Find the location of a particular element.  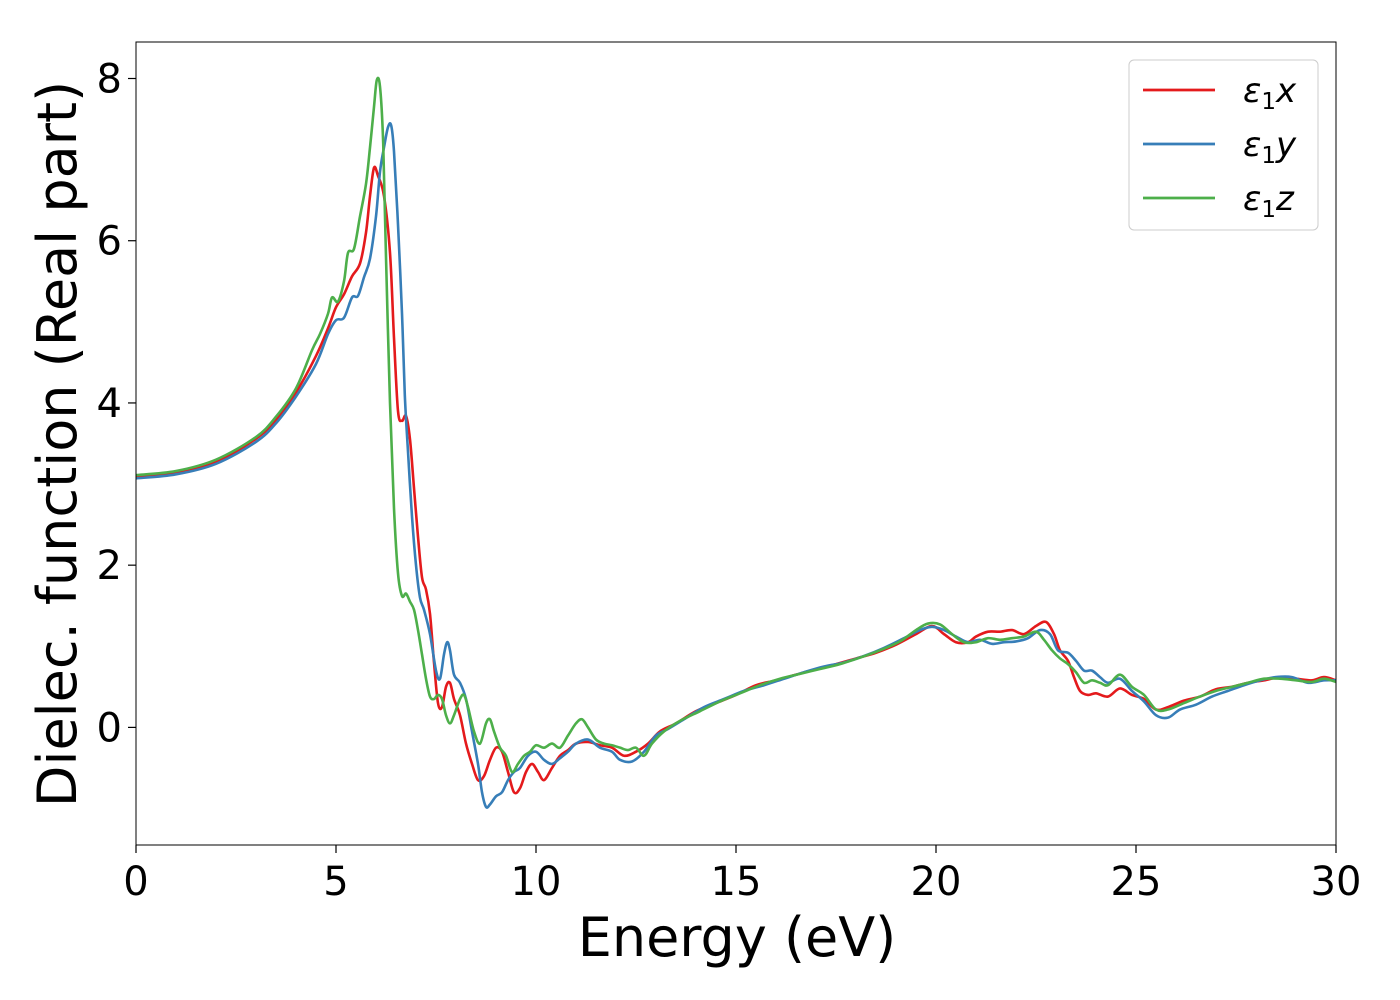

x-tick-label: 15 is located at coordinates (736, 882).